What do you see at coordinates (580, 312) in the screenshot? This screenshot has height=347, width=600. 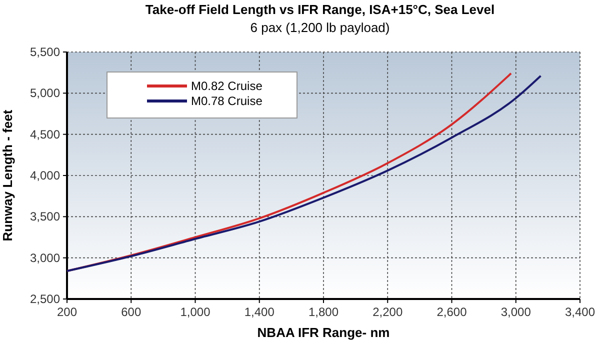 I see `x-tick-label: 3,400` at bounding box center [580, 312].